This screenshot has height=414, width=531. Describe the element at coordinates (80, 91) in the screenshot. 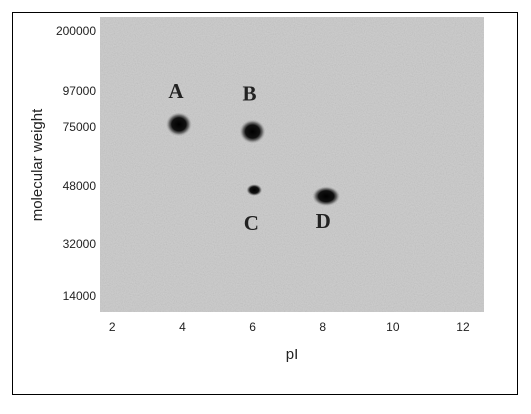

I see `y-tick-label: 97000` at that location.